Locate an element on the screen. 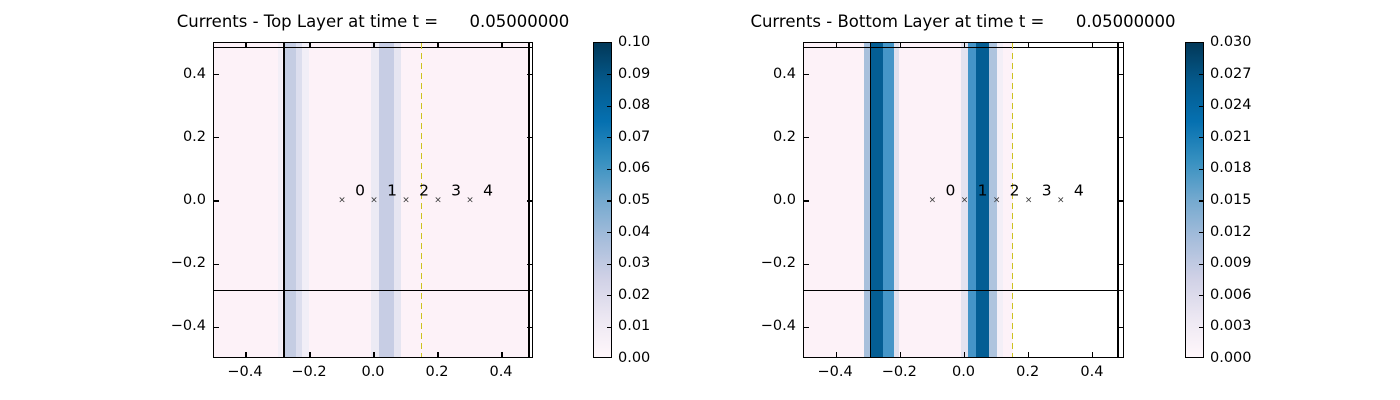 This screenshot has width=1400, height=400. y-tick-label: 0.2 is located at coordinates (784, 136).